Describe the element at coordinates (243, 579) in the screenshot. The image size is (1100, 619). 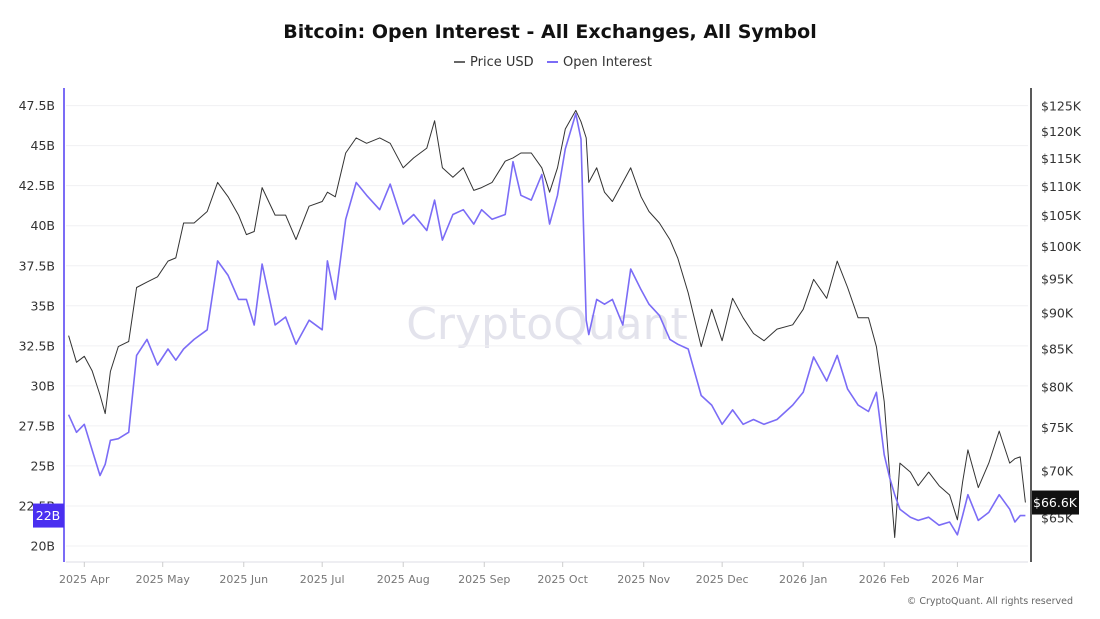
I see `x-tick-label: 2025 Jun` at that location.